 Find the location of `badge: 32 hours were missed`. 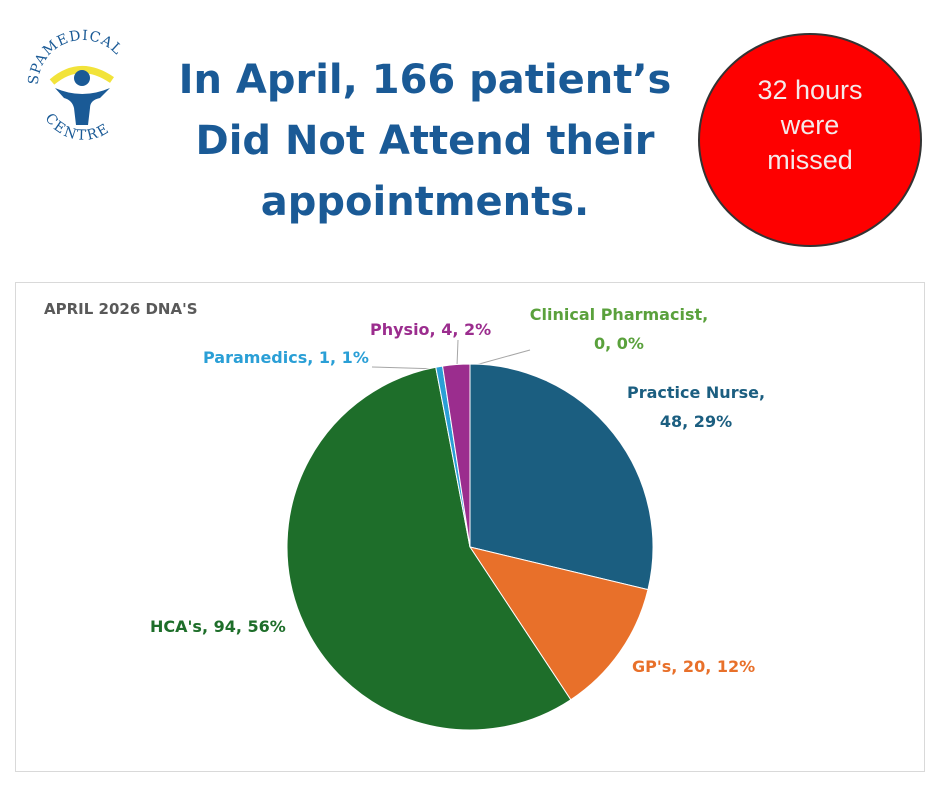

badge: 32 hours were missed is located at coordinates (810, 140).